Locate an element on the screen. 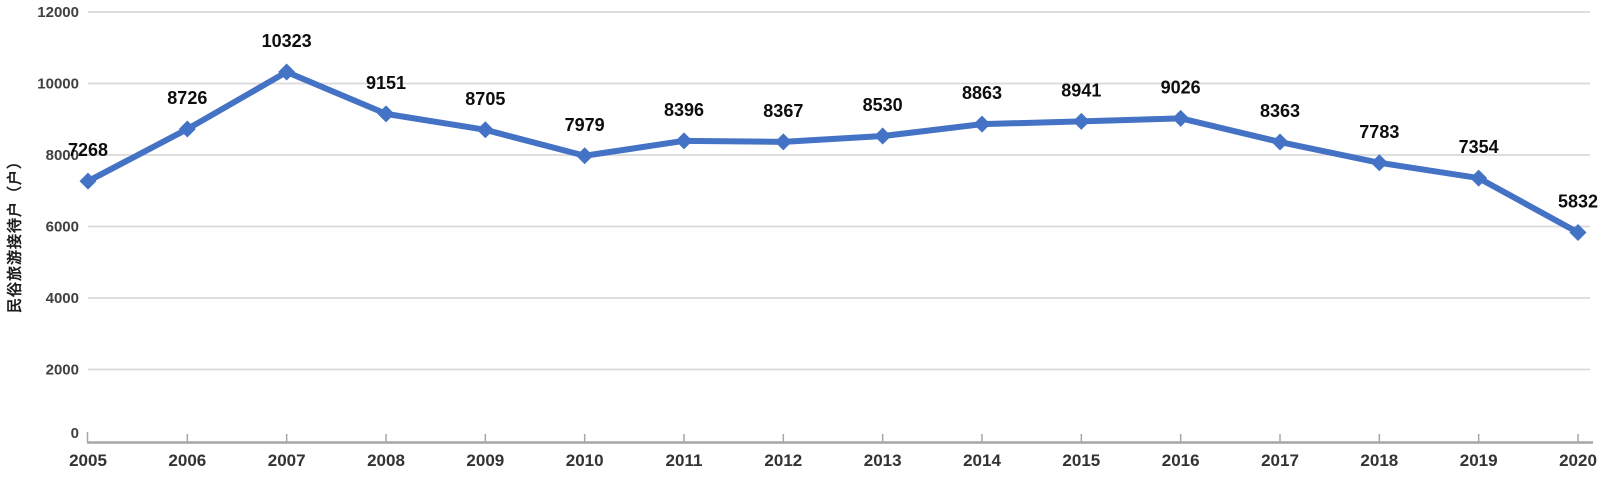  data-label: 7783 is located at coordinates (1379, 132).